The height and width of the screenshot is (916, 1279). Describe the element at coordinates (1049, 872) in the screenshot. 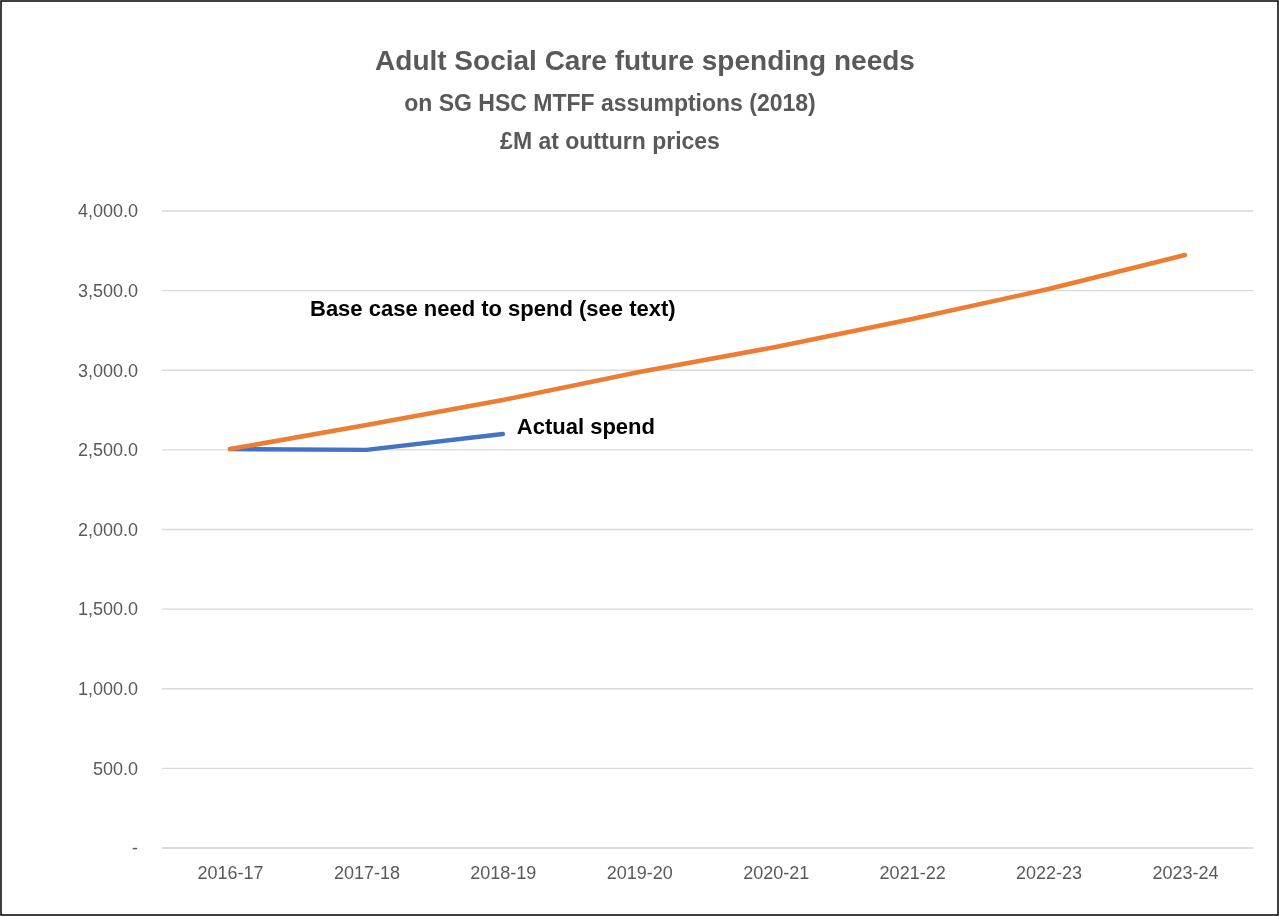

I see `x-tick-label: 2022-23` at that location.